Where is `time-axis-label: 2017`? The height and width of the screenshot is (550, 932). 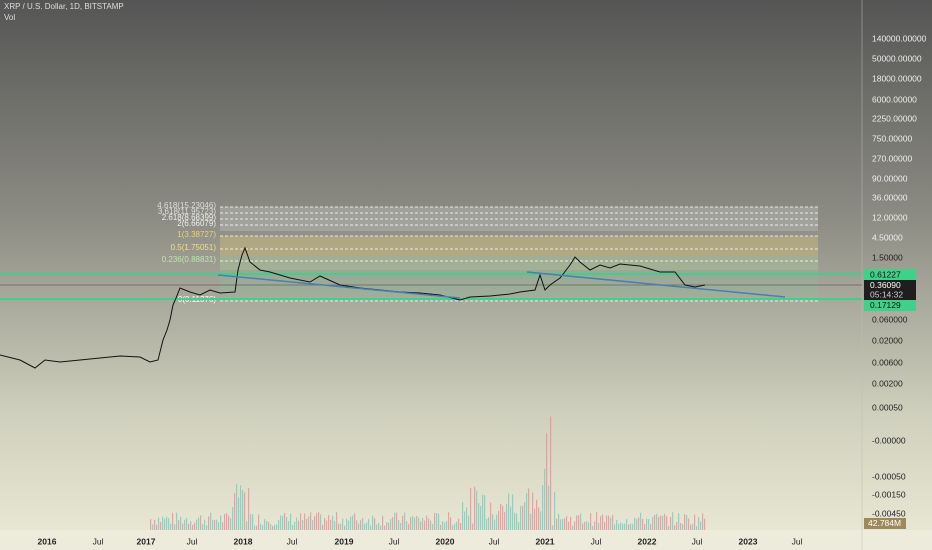 time-axis-label: 2017 is located at coordinates (146, 541).